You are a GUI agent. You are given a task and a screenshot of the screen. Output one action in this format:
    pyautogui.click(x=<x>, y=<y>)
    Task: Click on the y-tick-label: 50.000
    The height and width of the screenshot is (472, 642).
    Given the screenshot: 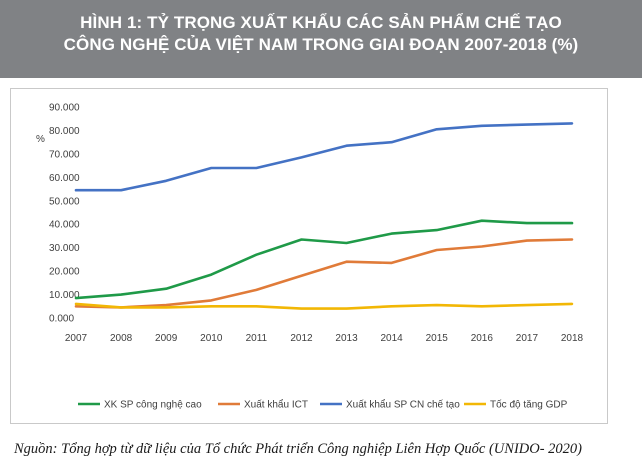 What is the action you would take?
    pyautogui.click(x=64, y=201)
    